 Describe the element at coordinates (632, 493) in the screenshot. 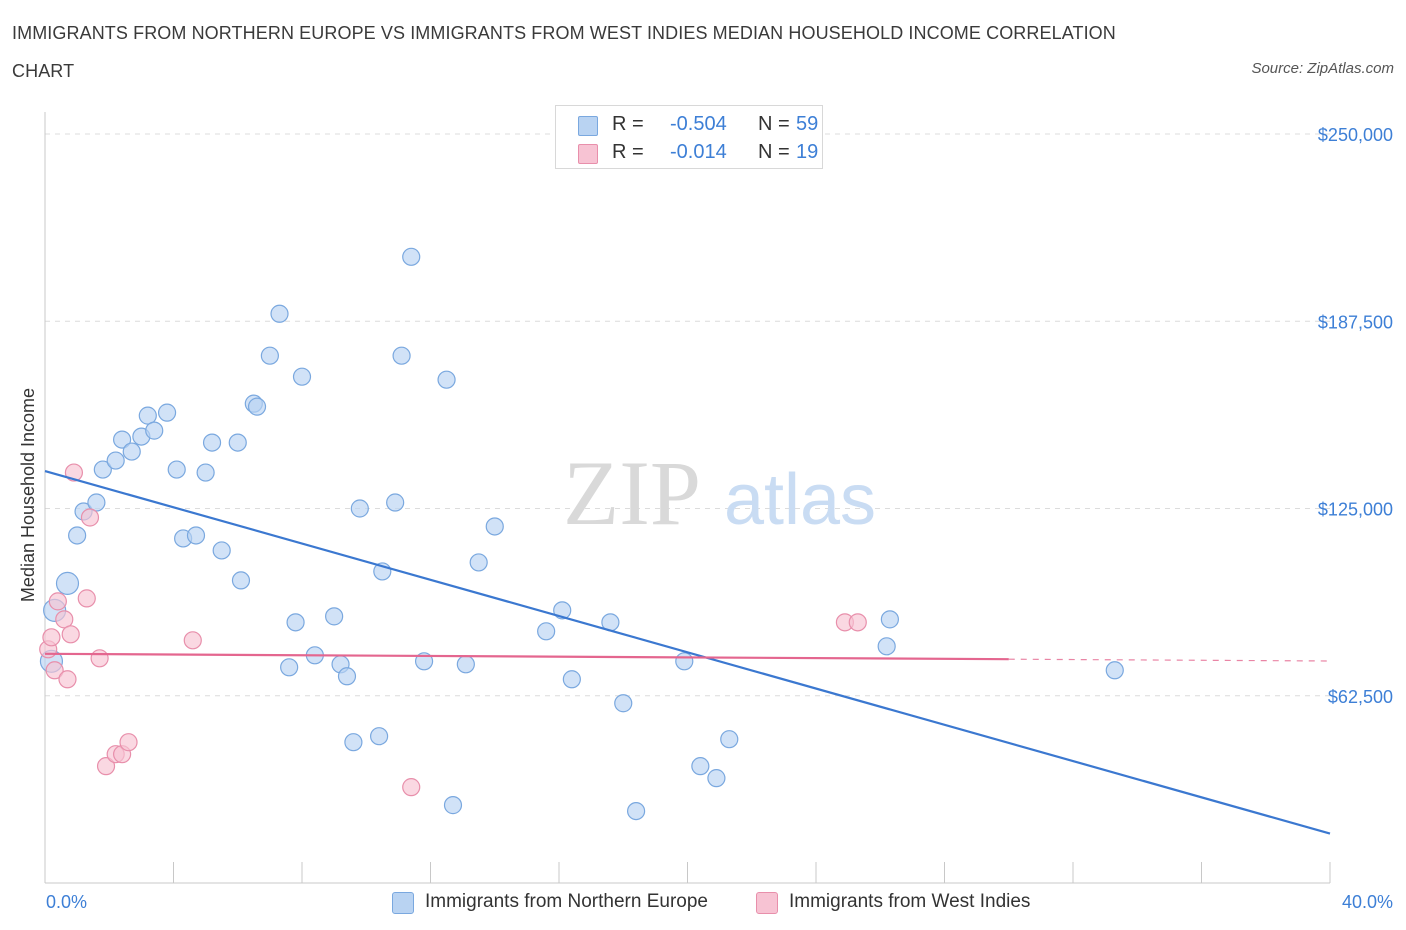

I see `watermark-zip: ZIP` at that location.